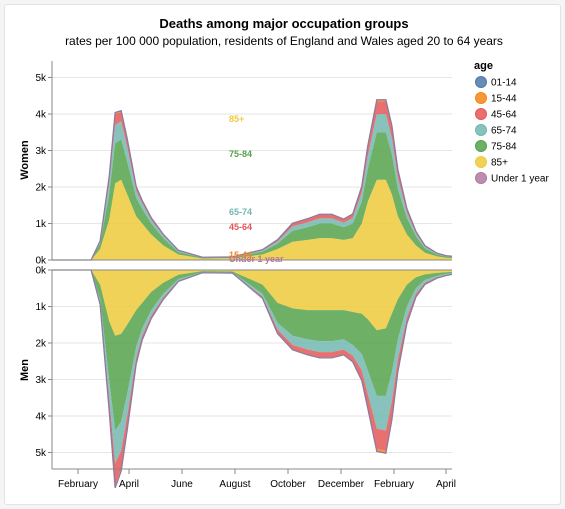  What do you see at coordinates (25, 370) in the screenshot?
I see `panel-label-men: Men` at bounding box center [25, 370].